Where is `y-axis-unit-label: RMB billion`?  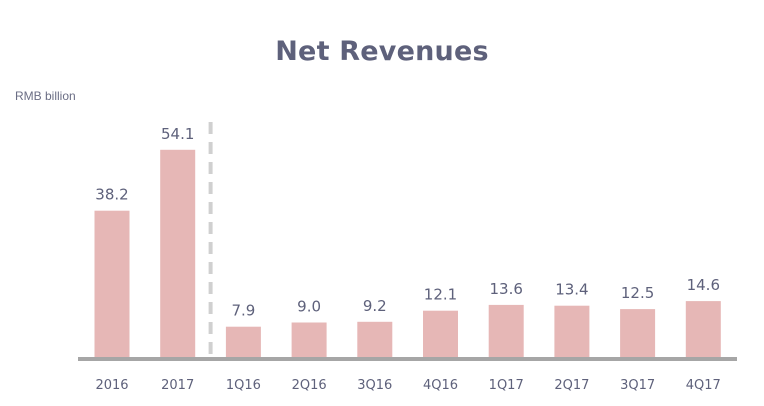 y-axis-unit-label: RMB billion is located at coordinates (45, 96).